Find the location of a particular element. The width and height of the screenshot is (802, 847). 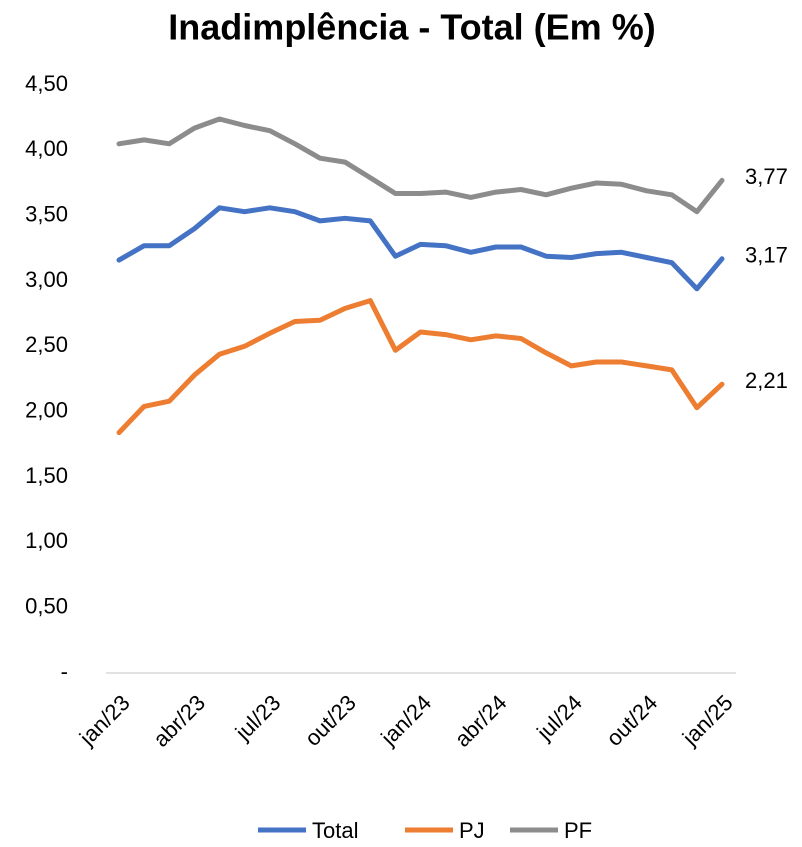

x-tick-label: jan/23 is located at coordinates (104, 720).